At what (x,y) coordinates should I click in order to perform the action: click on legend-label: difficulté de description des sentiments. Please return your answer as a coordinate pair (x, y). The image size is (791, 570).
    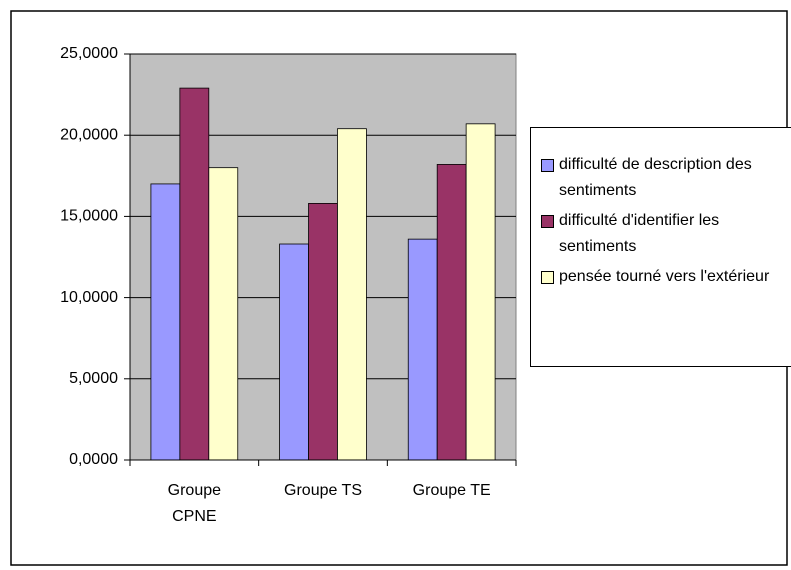
    Looking at the image, I should click on (655, 177).